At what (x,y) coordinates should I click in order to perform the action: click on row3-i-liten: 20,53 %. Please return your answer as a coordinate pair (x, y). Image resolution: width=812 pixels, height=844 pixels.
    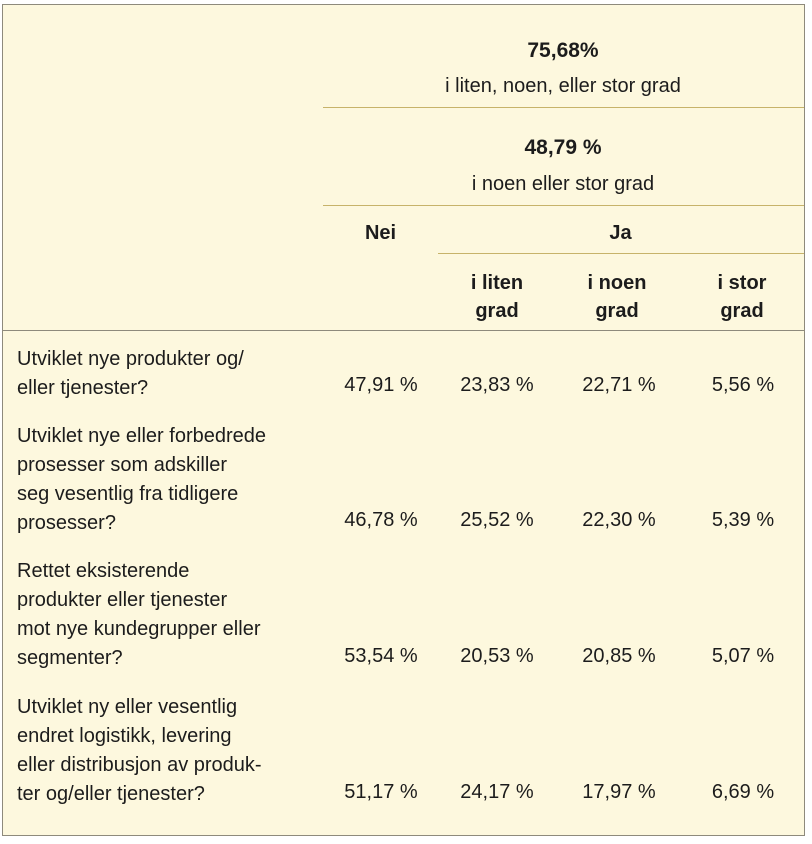
    Looking at the image, I should click on (497, 656).